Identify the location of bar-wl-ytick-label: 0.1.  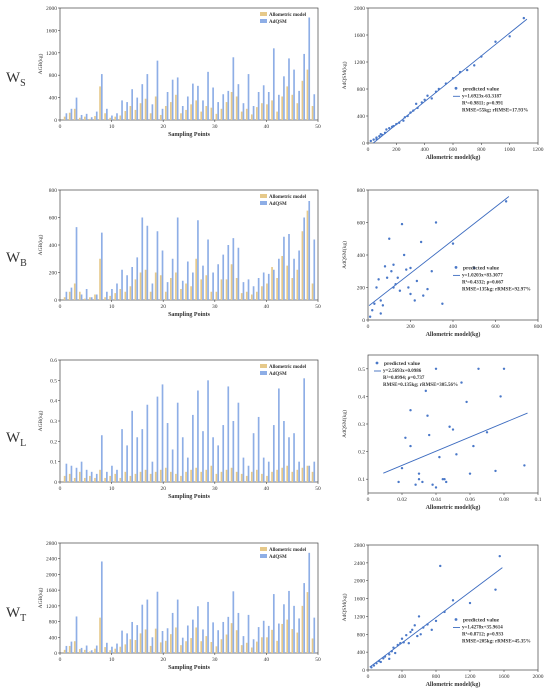
(53, 463).